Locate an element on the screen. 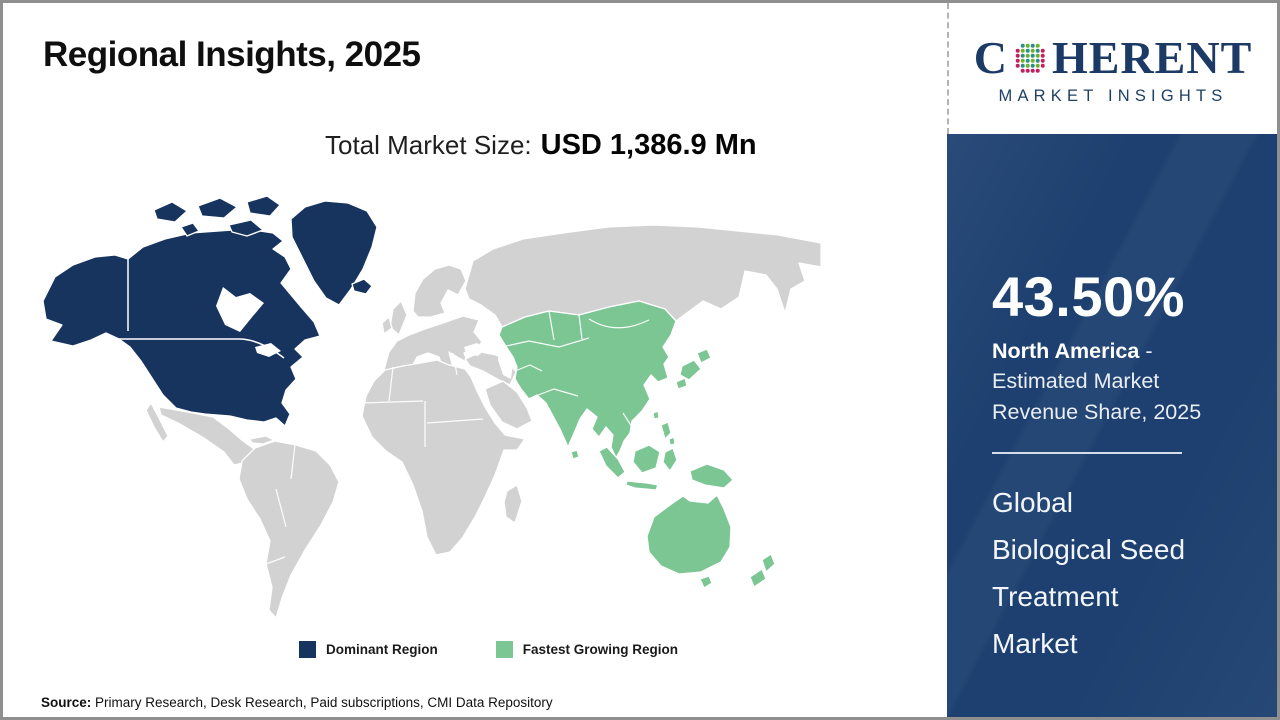  page-title: Regional Insights, 2025 is located at coordinates (232, 54).